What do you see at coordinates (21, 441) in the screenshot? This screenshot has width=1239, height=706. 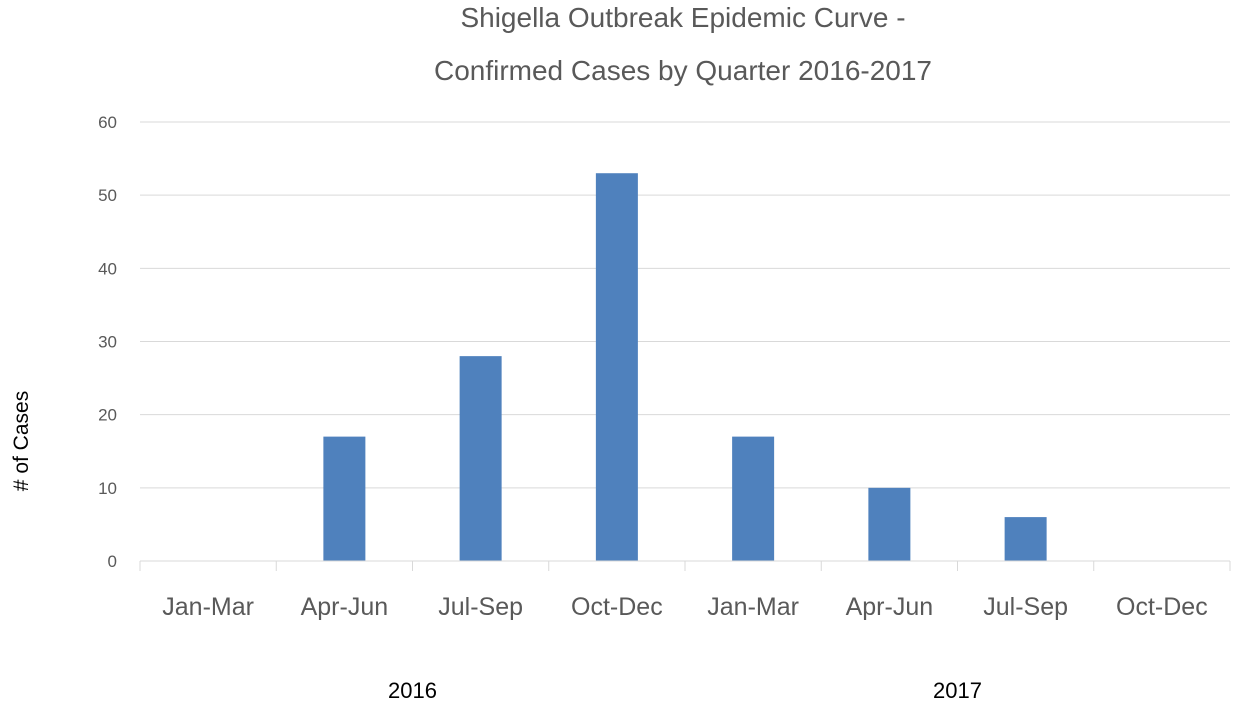 I see `y-axis-label: # of Cases` at bounding box center [21, 441].